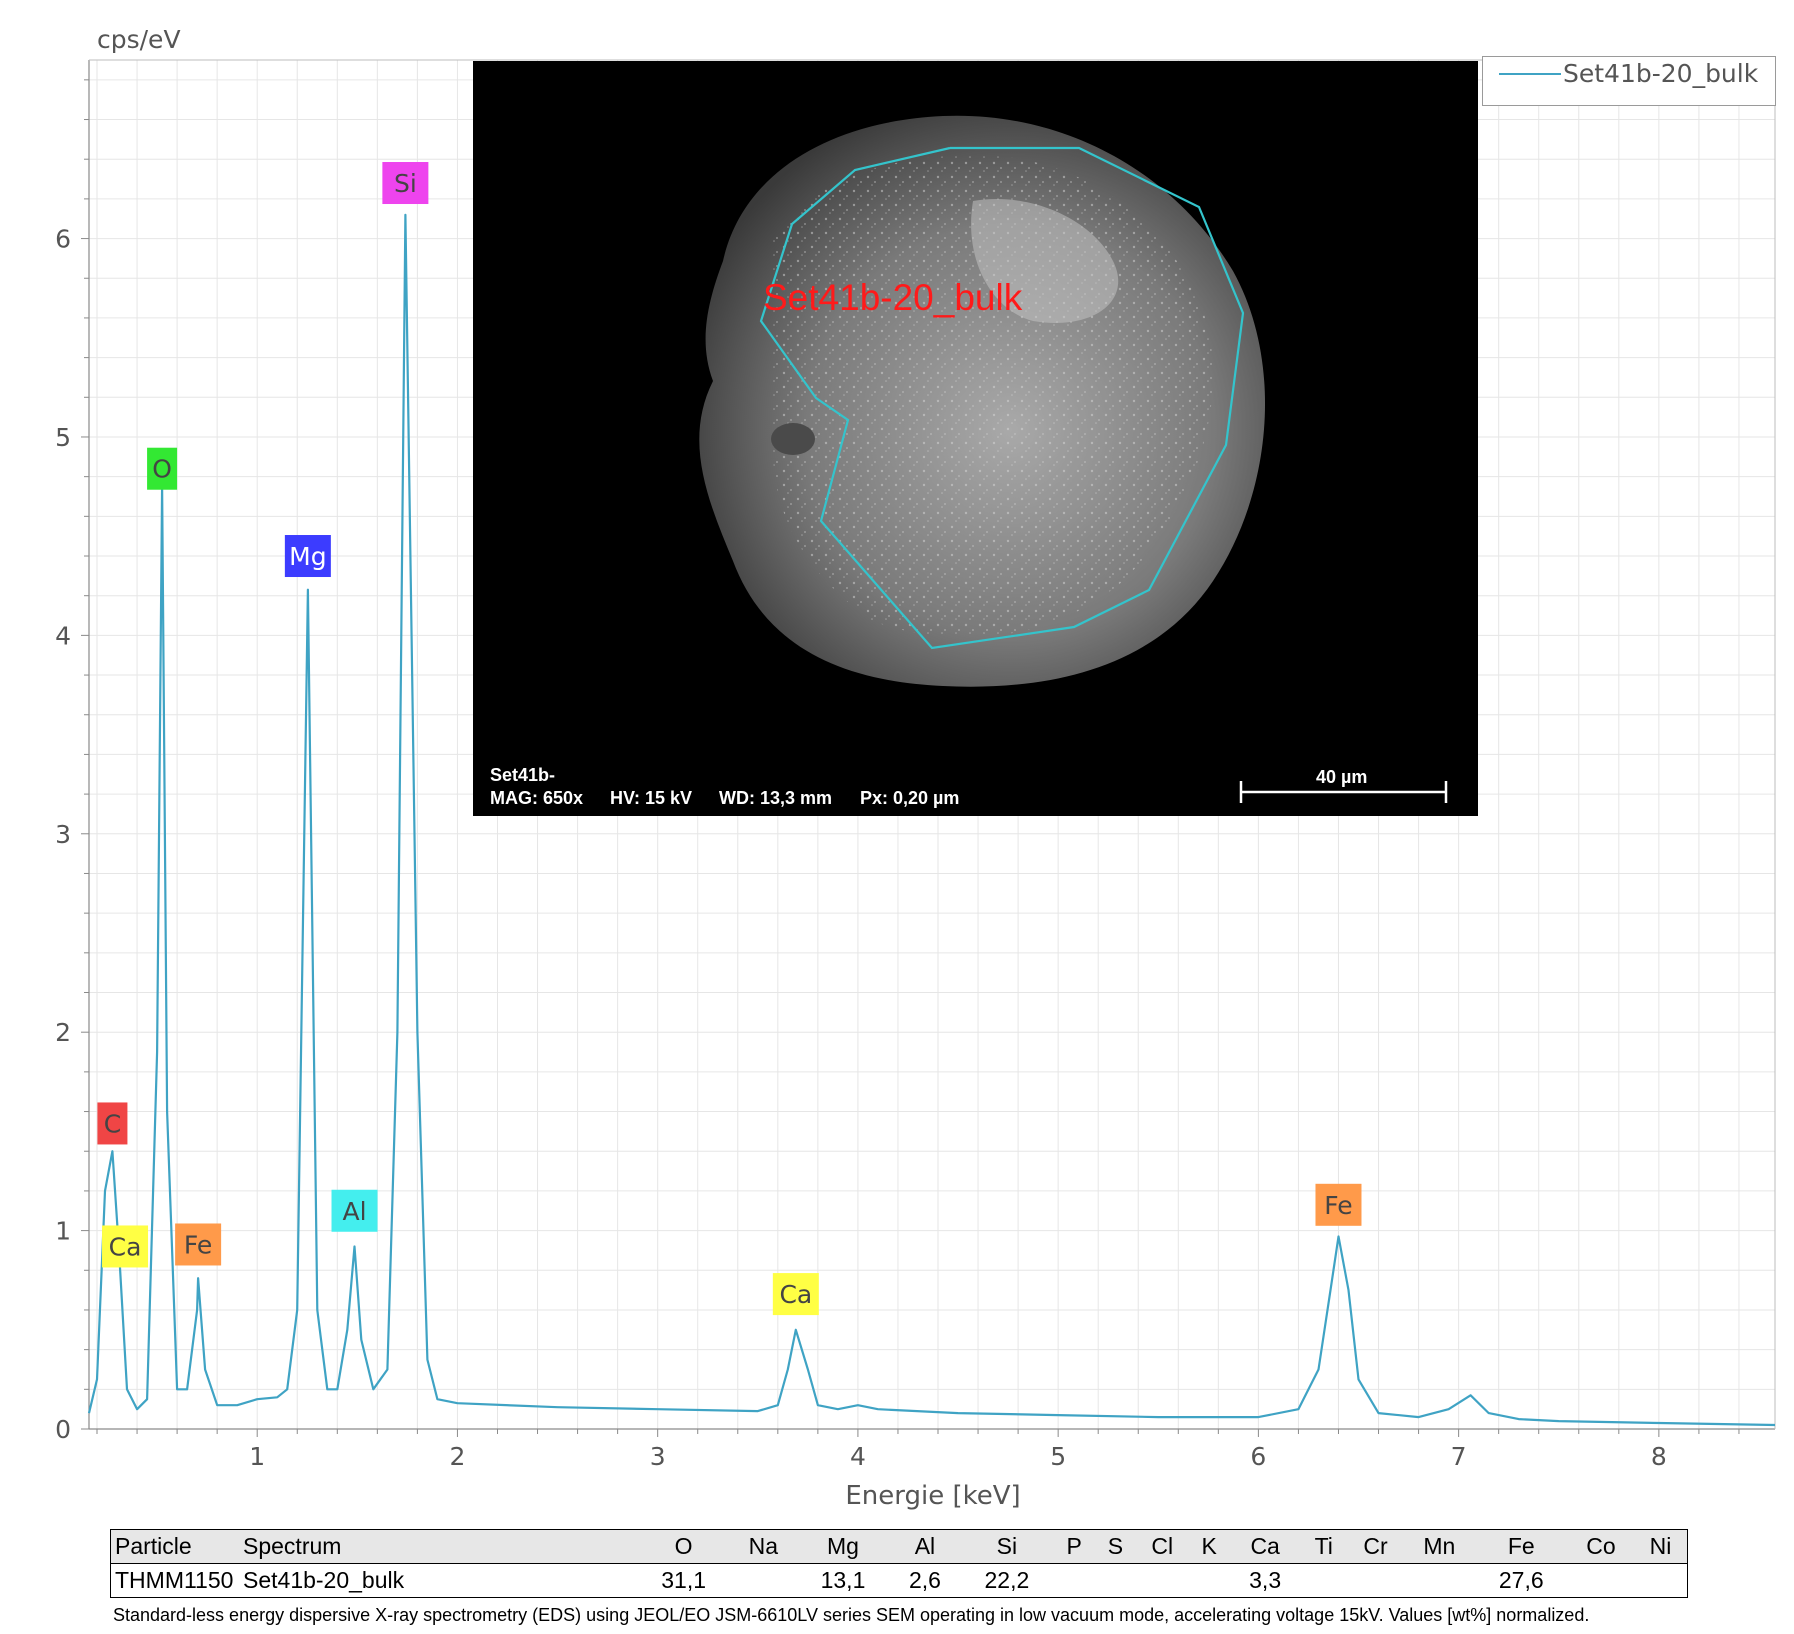  I want to click on column-header: Particle, so click(174, 1546).